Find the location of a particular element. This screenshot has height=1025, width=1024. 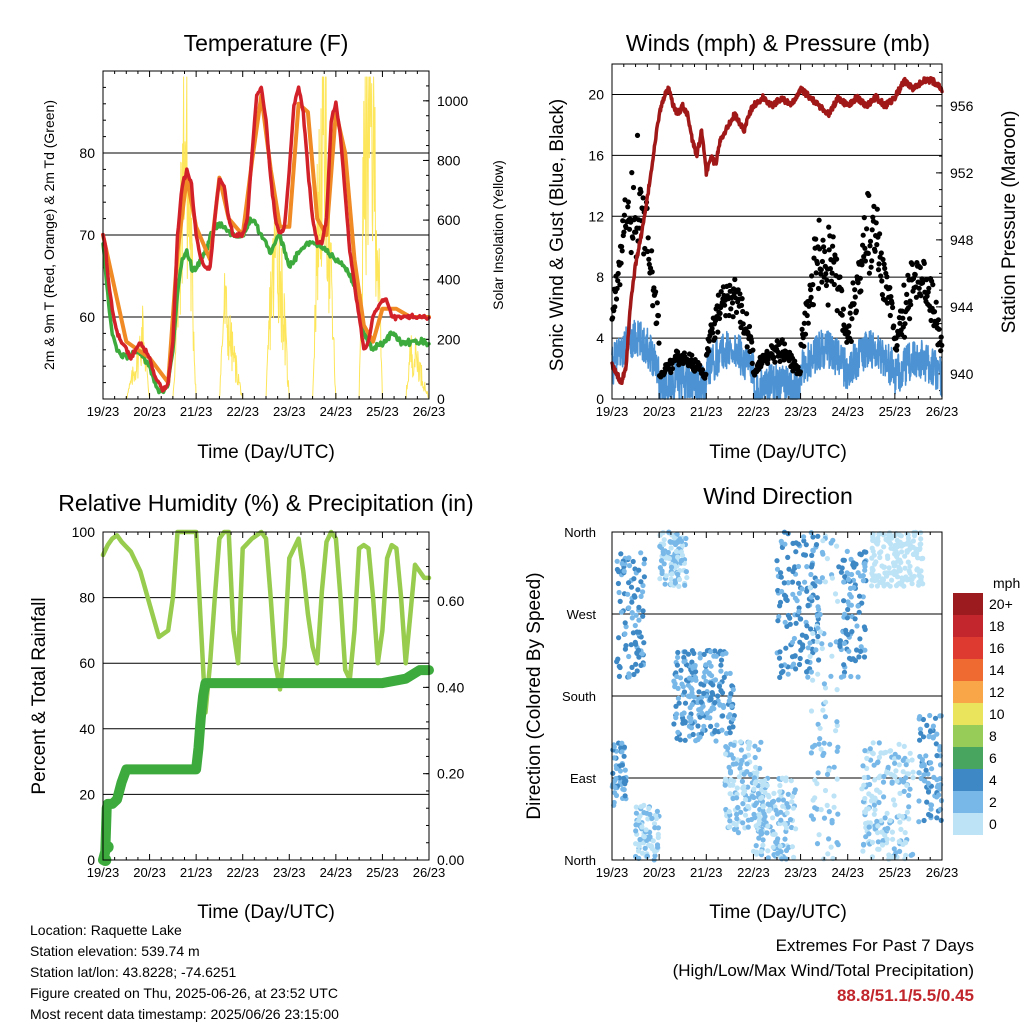

y-tick-label: West is located at coordinates (582, 614).